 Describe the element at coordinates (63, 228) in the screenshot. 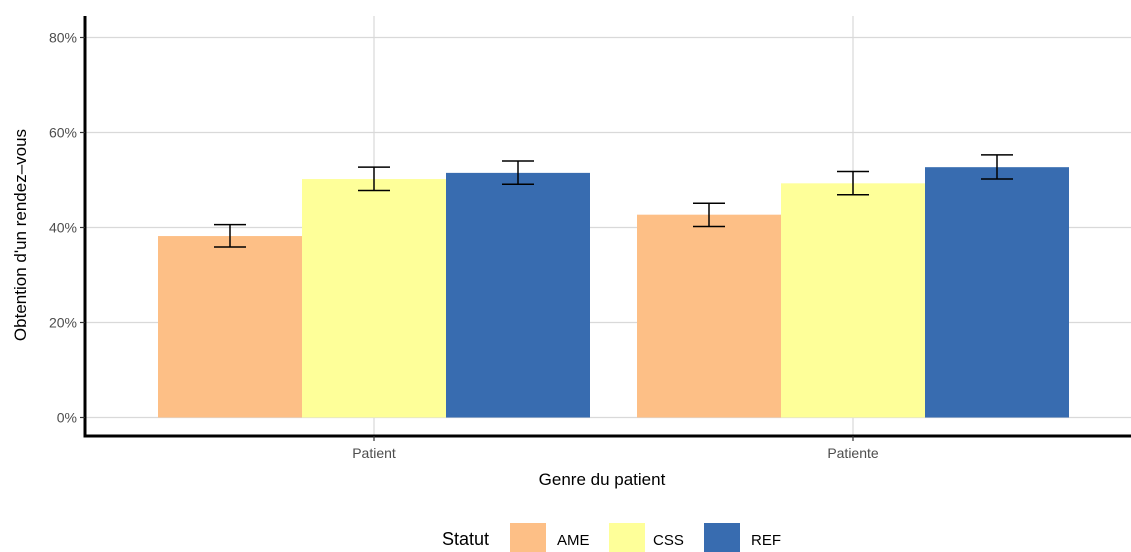

I see `y-tick-label: 40%` at that location.